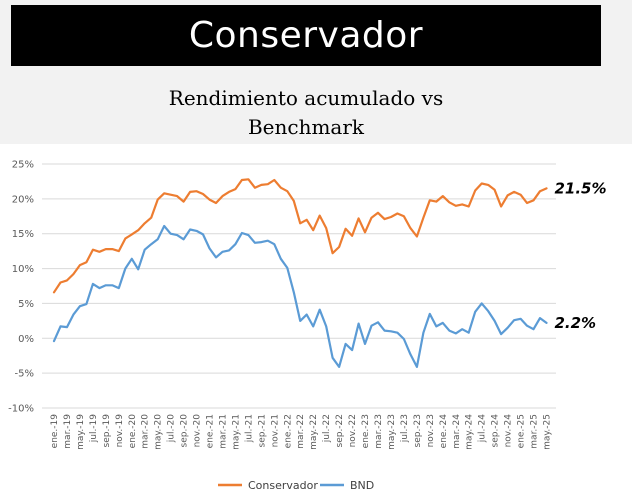 The image size is (632, 499). What do you see at coordinates (353, 430) in the screenshot?
I see `x-tick-label: nov.-22` at bounding box center [353, 430].